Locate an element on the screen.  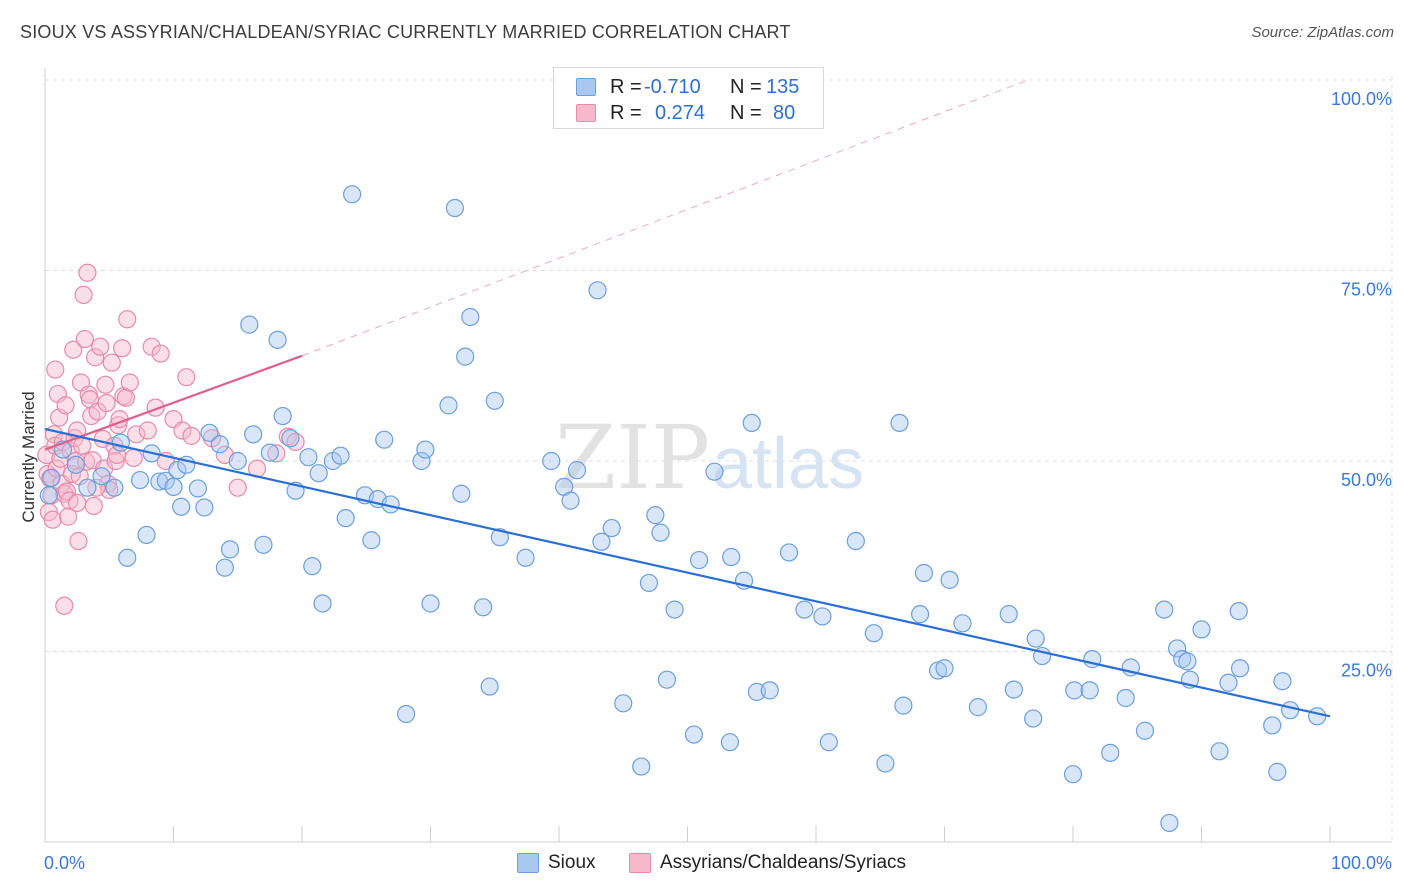
x-tick-label: 0.0% is located at coordinates (64, 863).